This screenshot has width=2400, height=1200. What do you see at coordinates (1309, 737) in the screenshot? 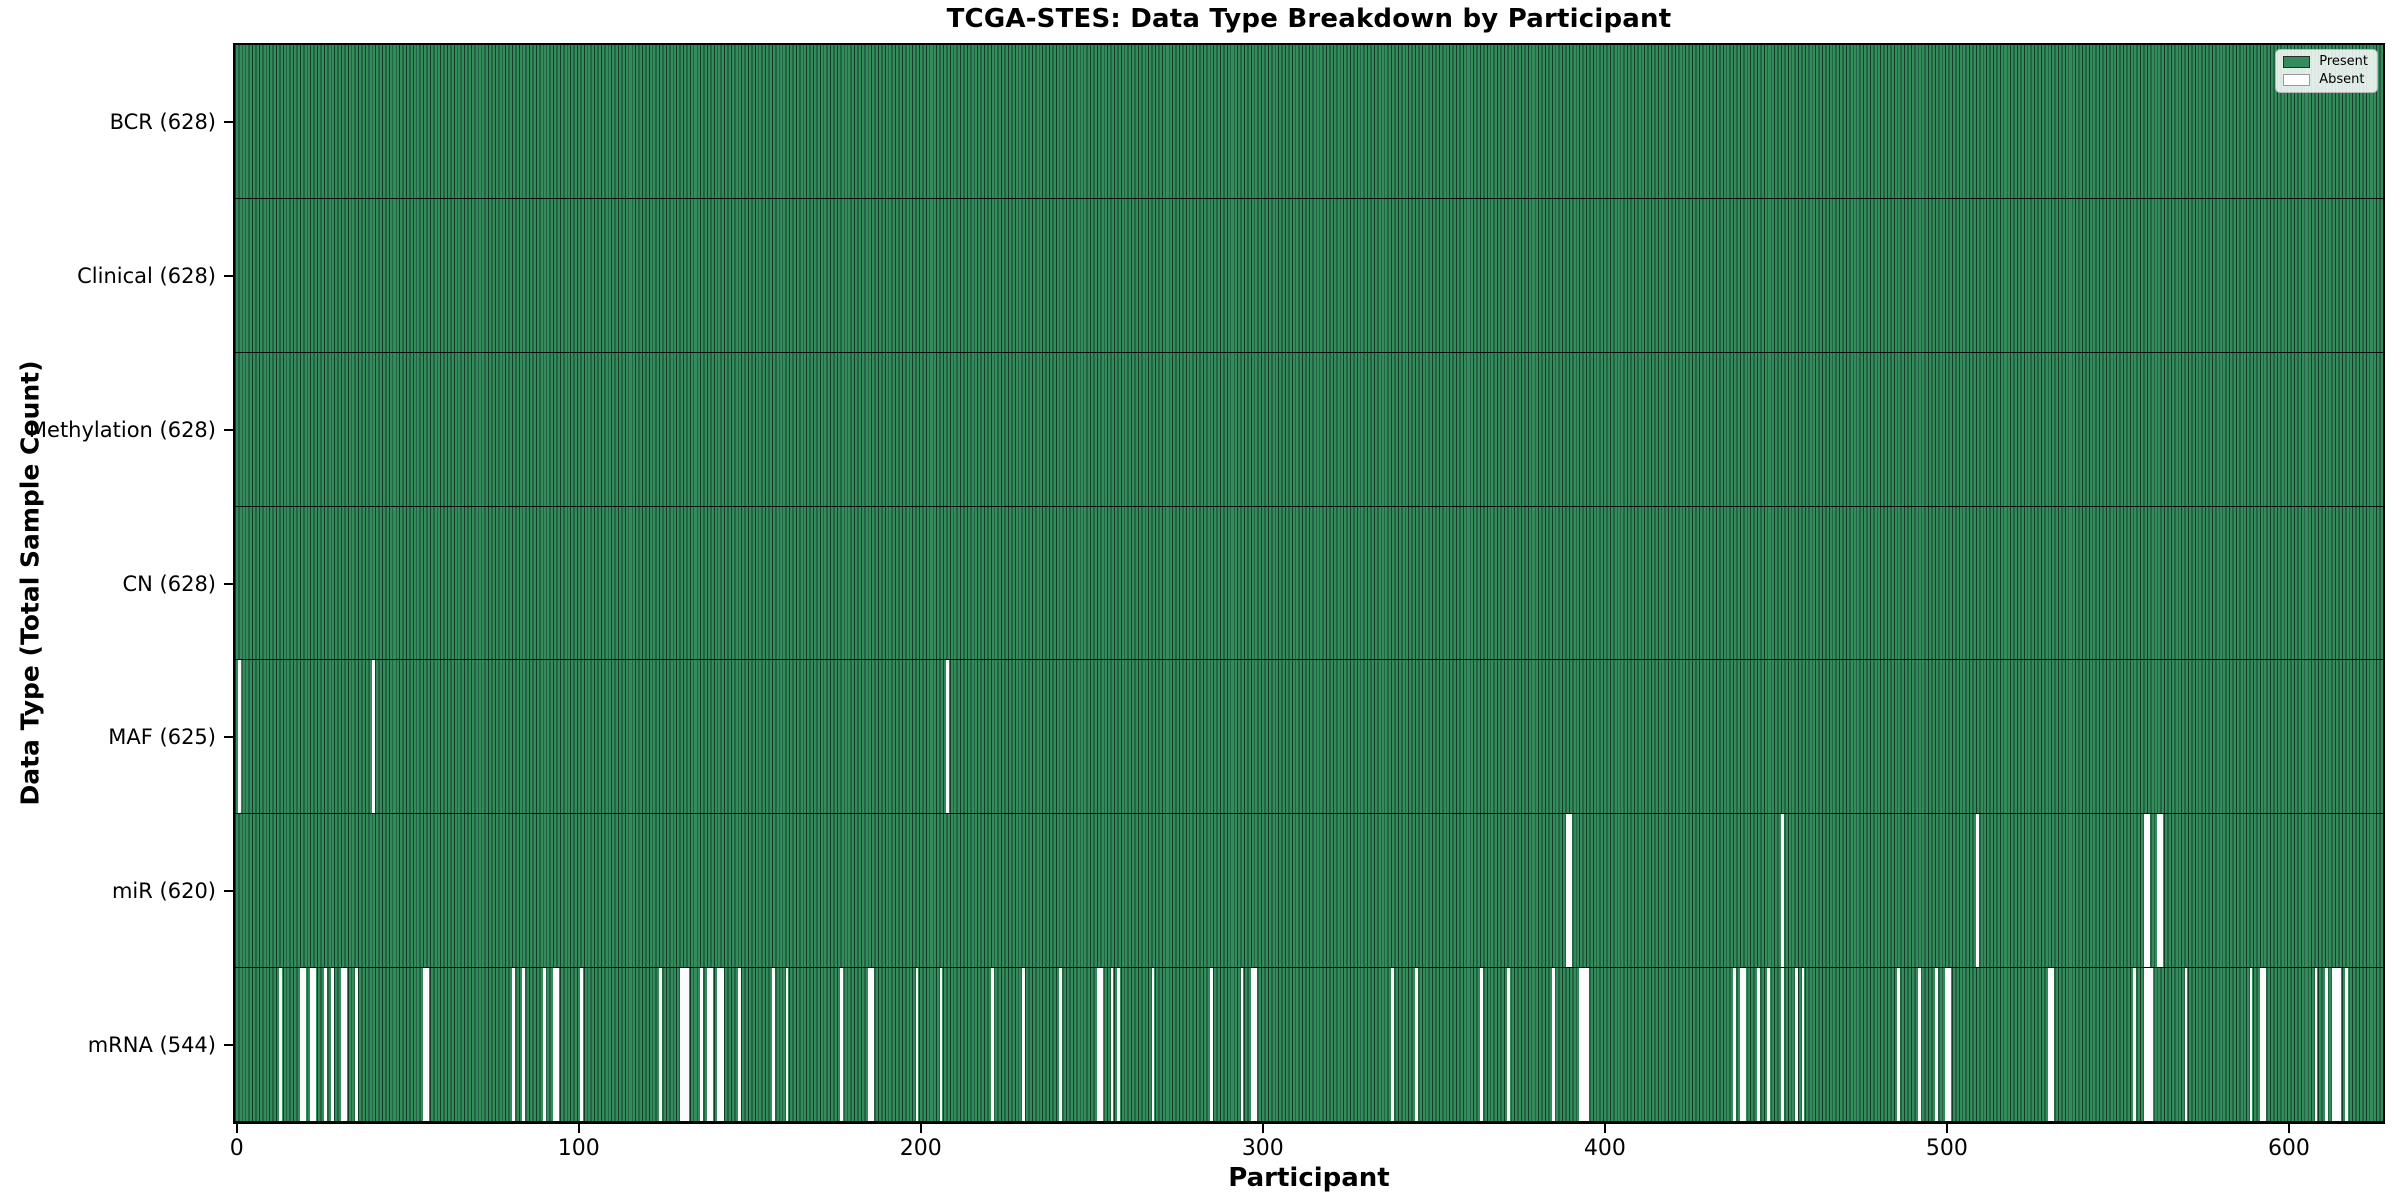
I see `row-MAF` at bounding box center [1309, 737].